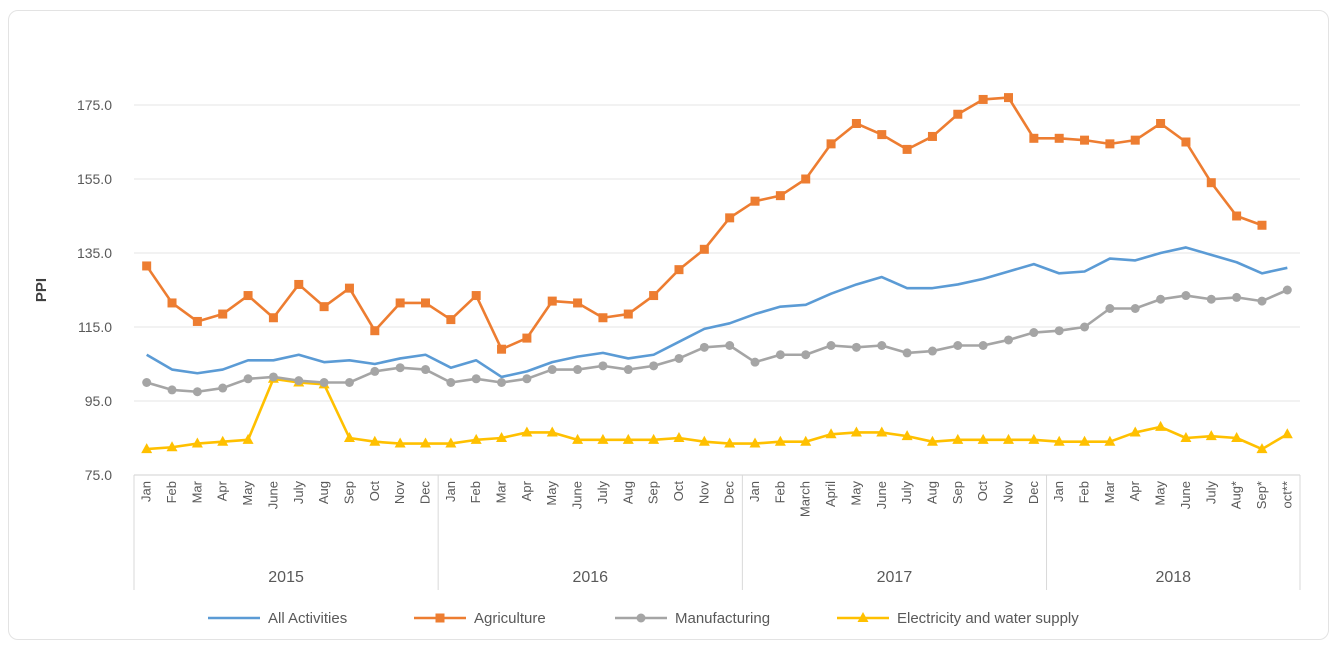 This screenshot has width=1335, height=646. Describe the element at coordinates (895, 577) in the screenshot. I see `year-label: 2017` at that location.